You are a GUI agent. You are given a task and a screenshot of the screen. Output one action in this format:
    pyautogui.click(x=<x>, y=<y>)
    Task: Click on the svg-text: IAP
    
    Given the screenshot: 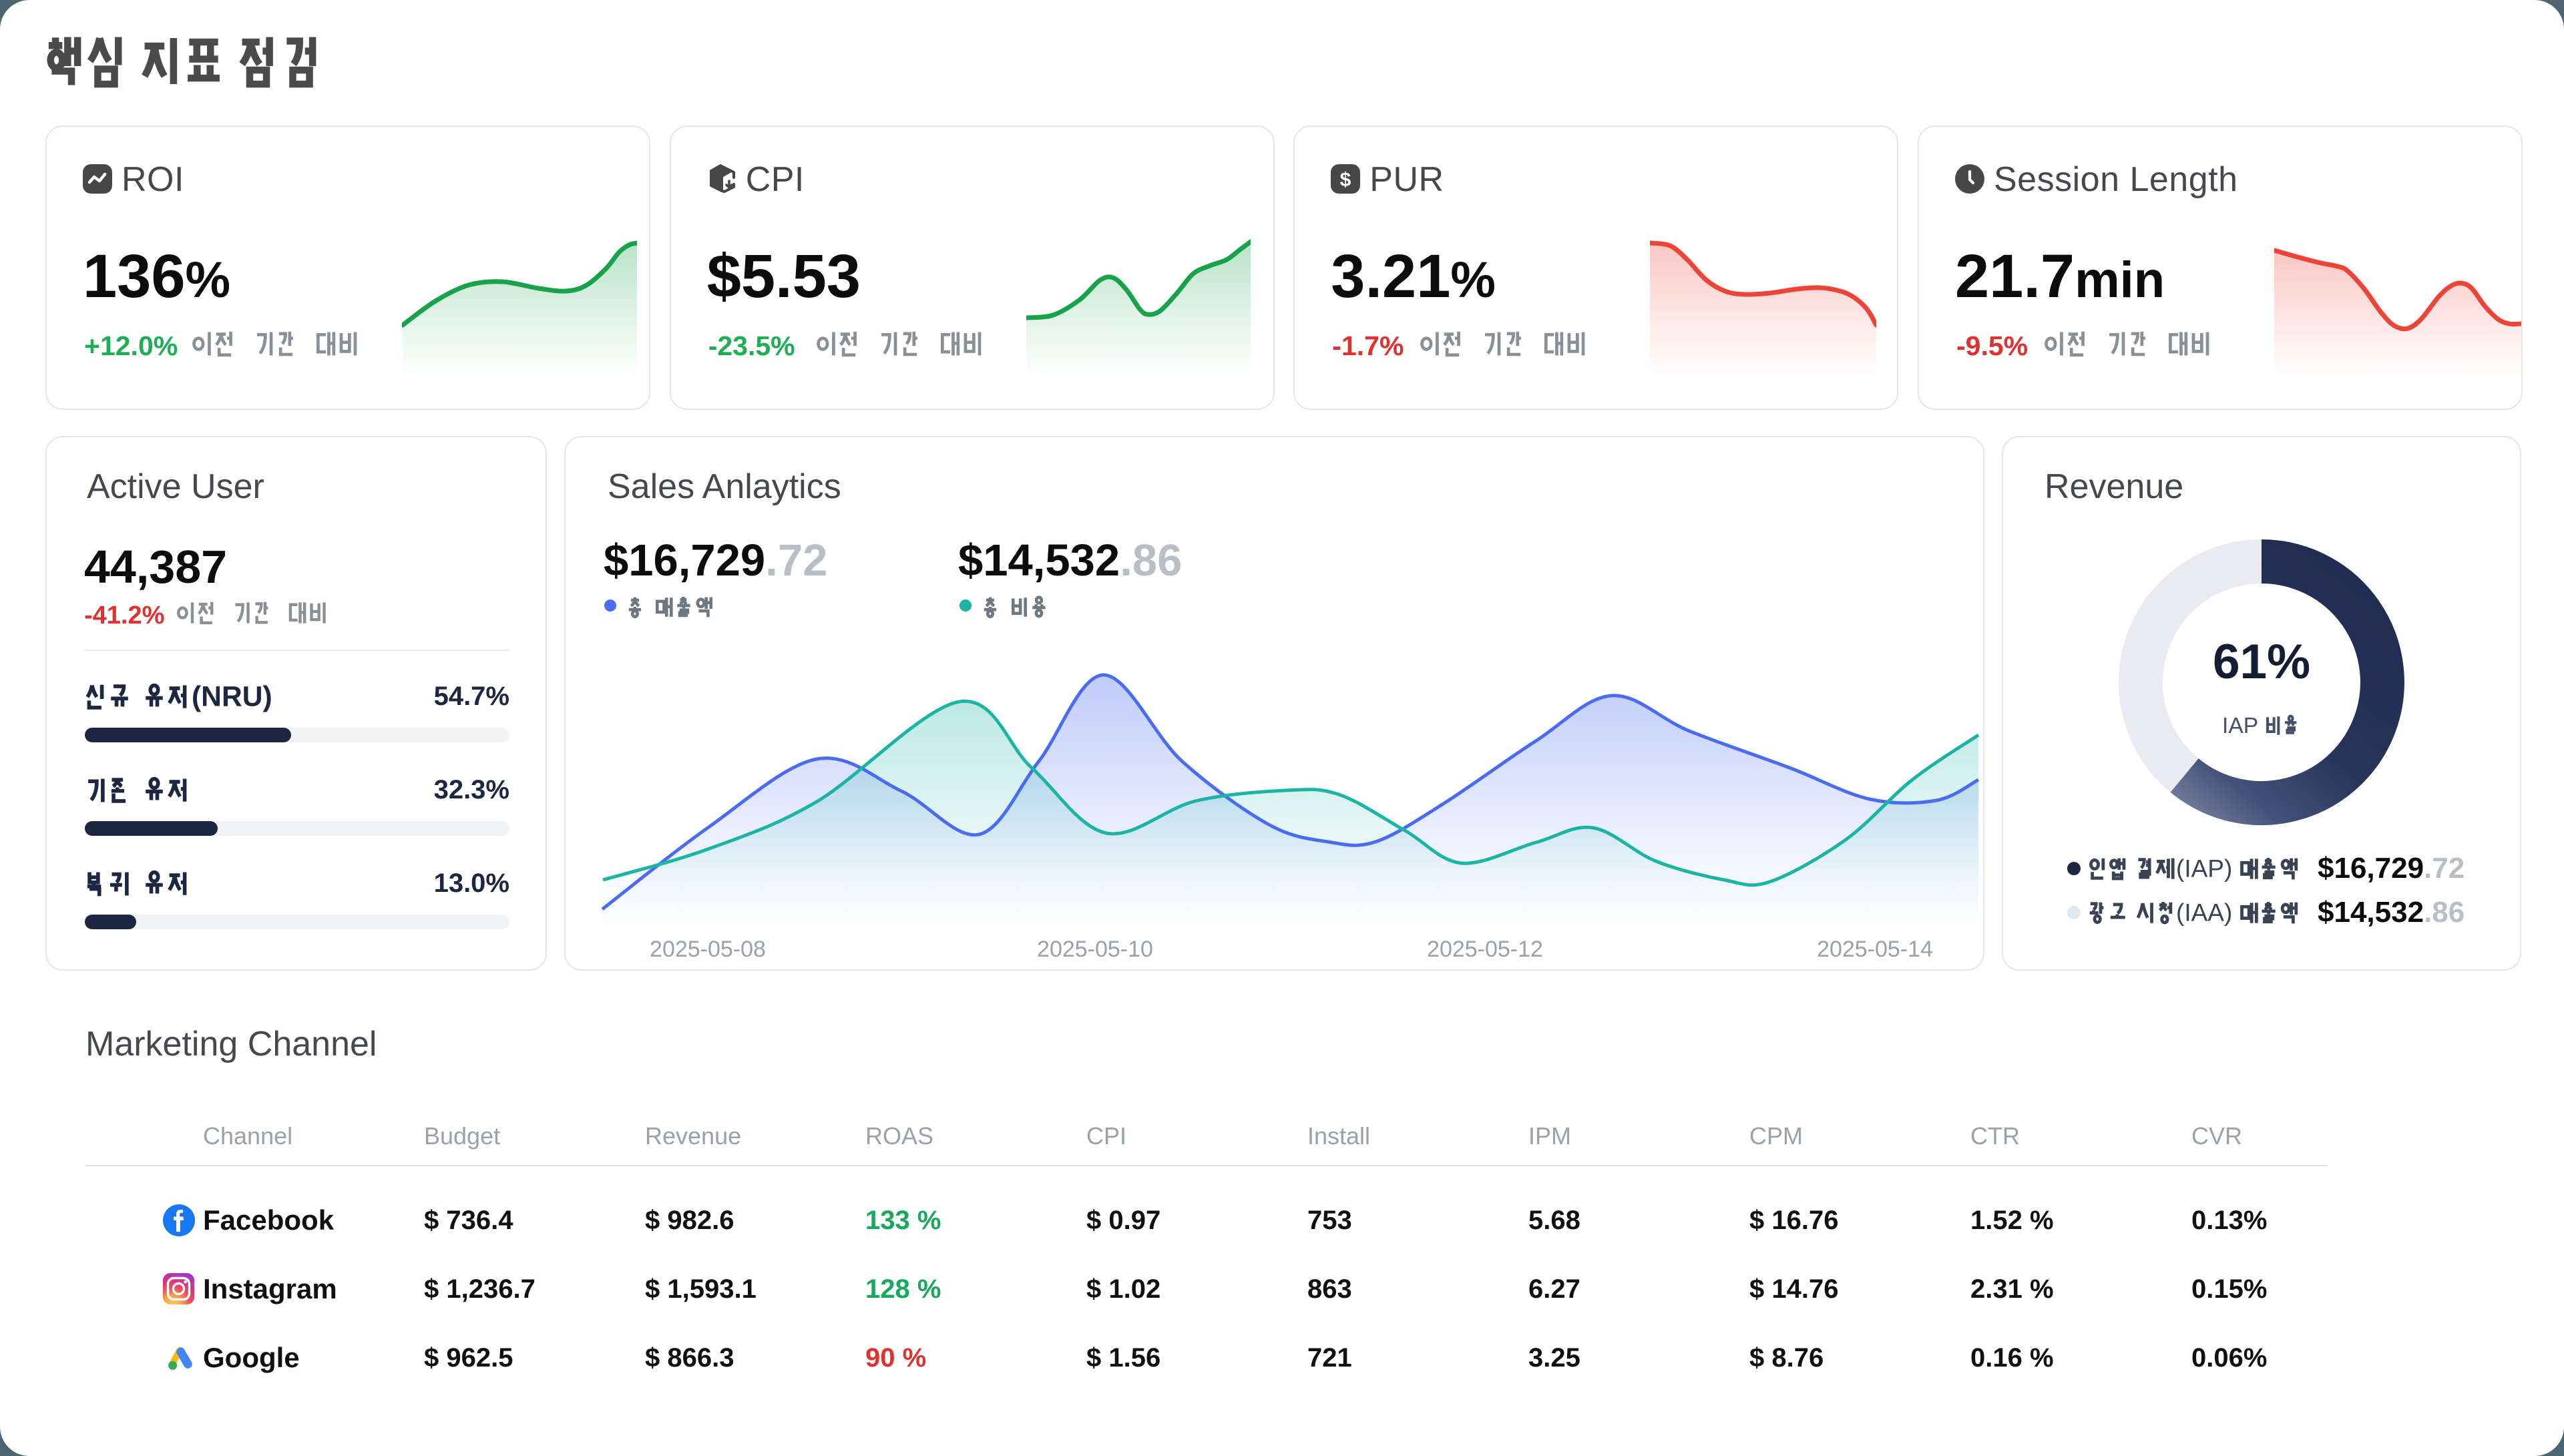 What is the action you would take?
    pyautogui.click(x=2240, y=726)
    